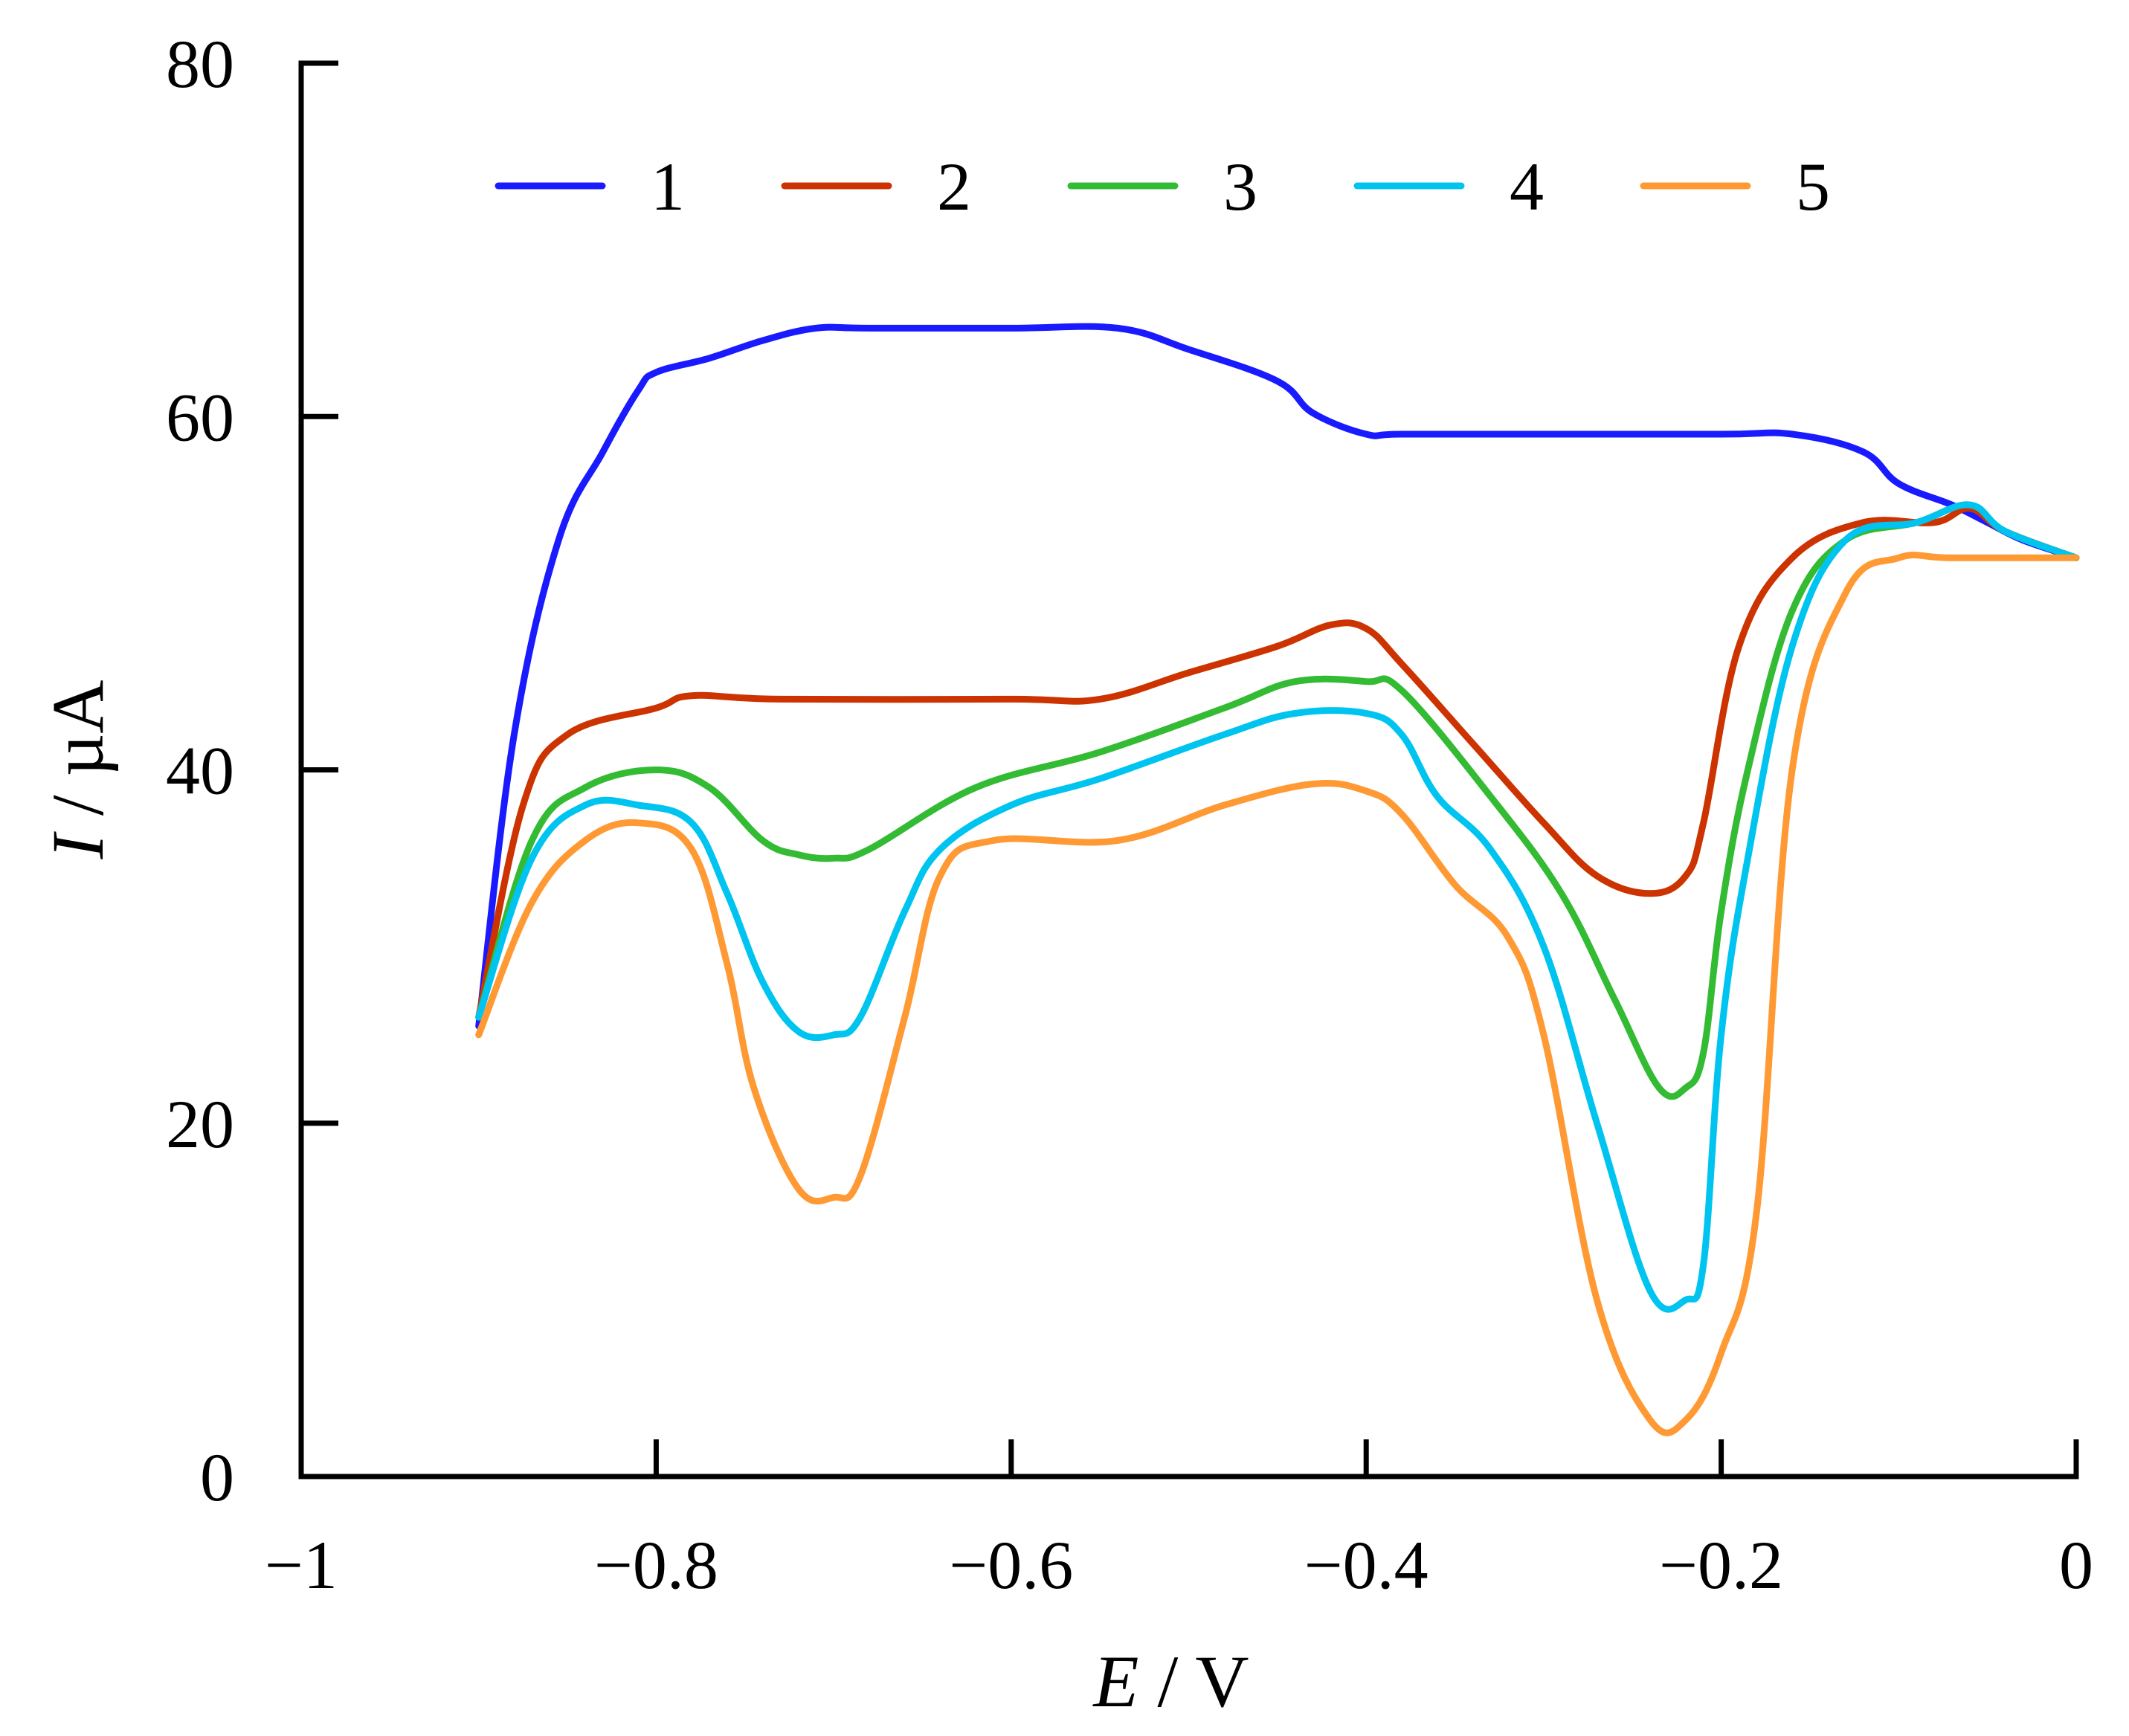 The height and width of the screenshot is (1736, 2129). I want to click on y-tick-label: 20, so click(200, 1124).